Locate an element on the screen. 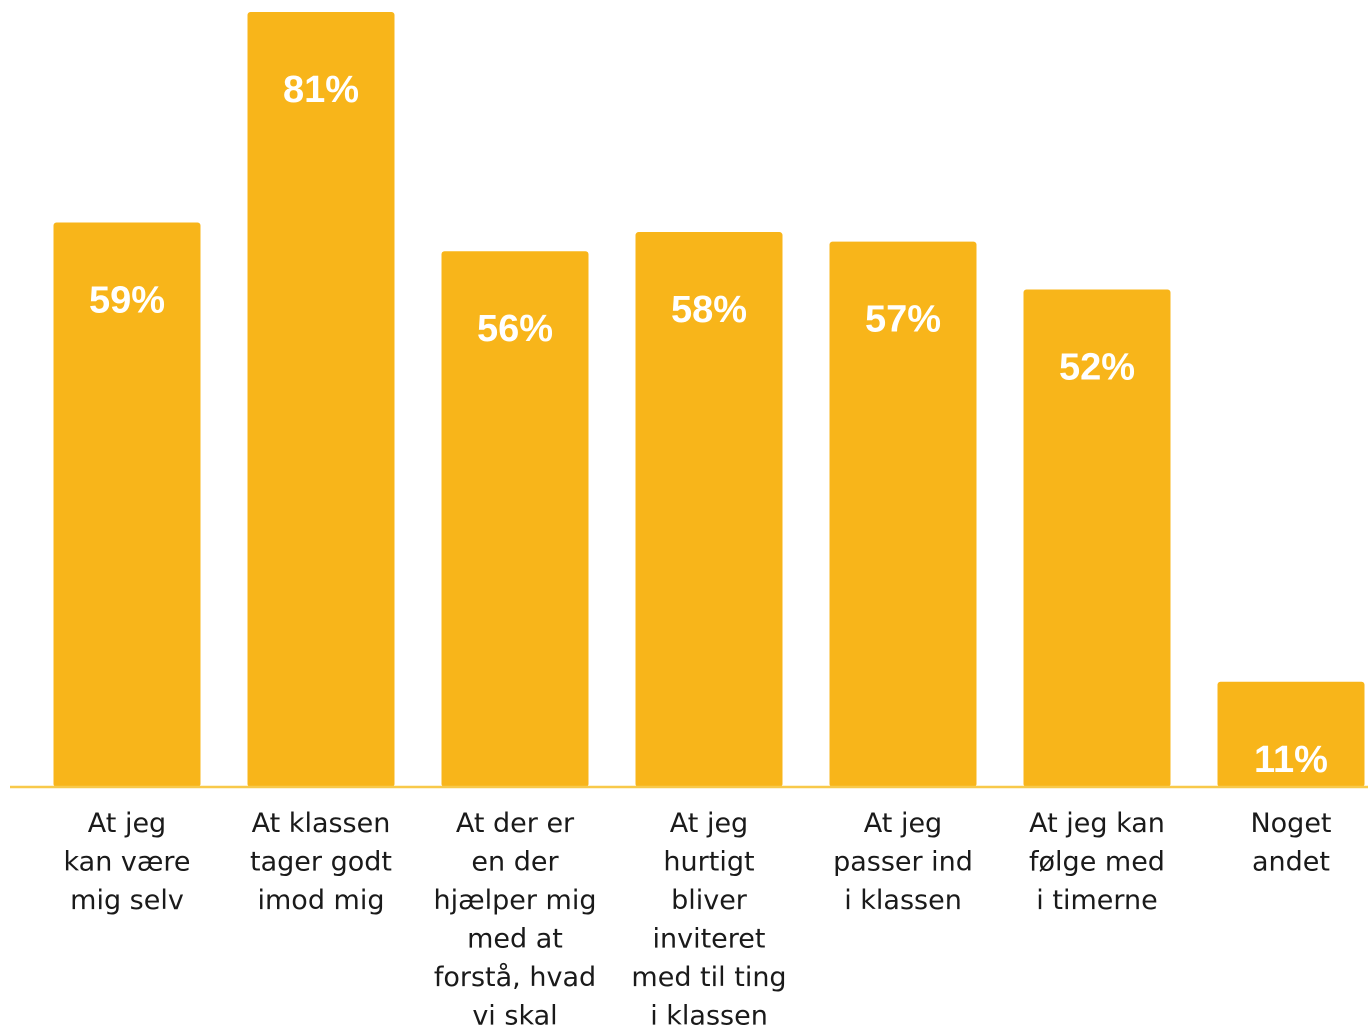 The image size is (1368, 1025). category-label-line: vi skal is located at coordinates (514, 1013).